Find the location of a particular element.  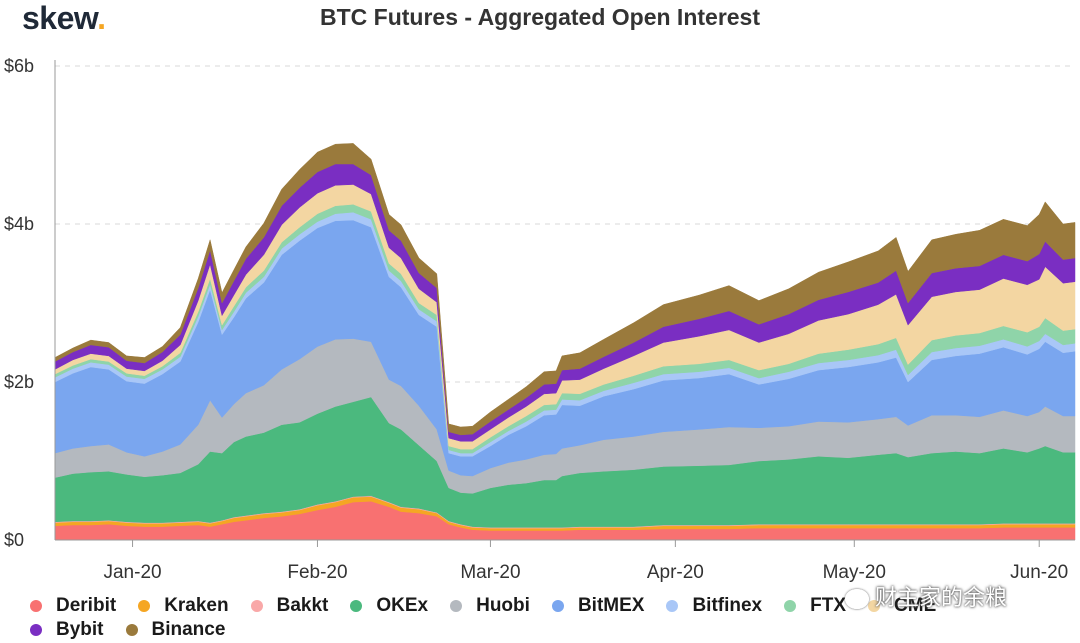

legend-label: Bybit is located at coordinates (80, 629).